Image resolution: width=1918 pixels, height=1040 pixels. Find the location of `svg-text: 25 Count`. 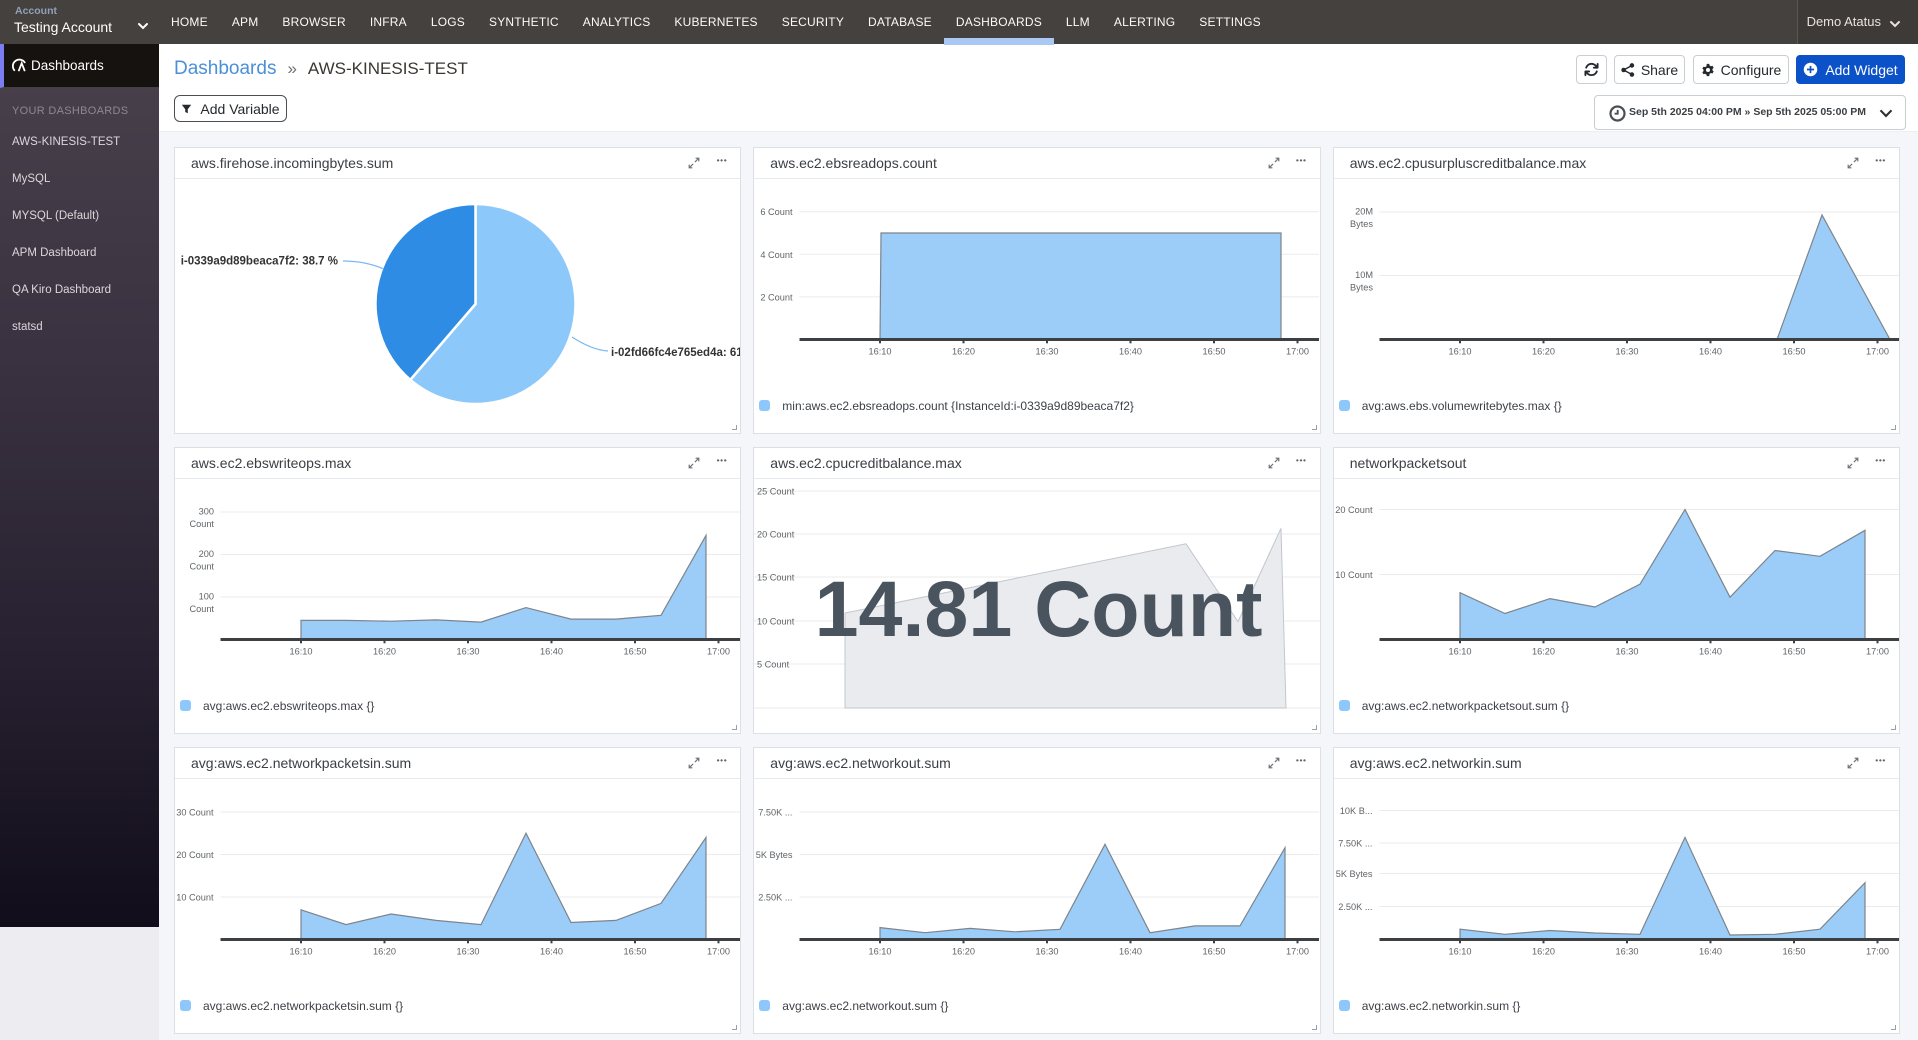

svg-text: 25 Count is located at coordinates (776, 491).